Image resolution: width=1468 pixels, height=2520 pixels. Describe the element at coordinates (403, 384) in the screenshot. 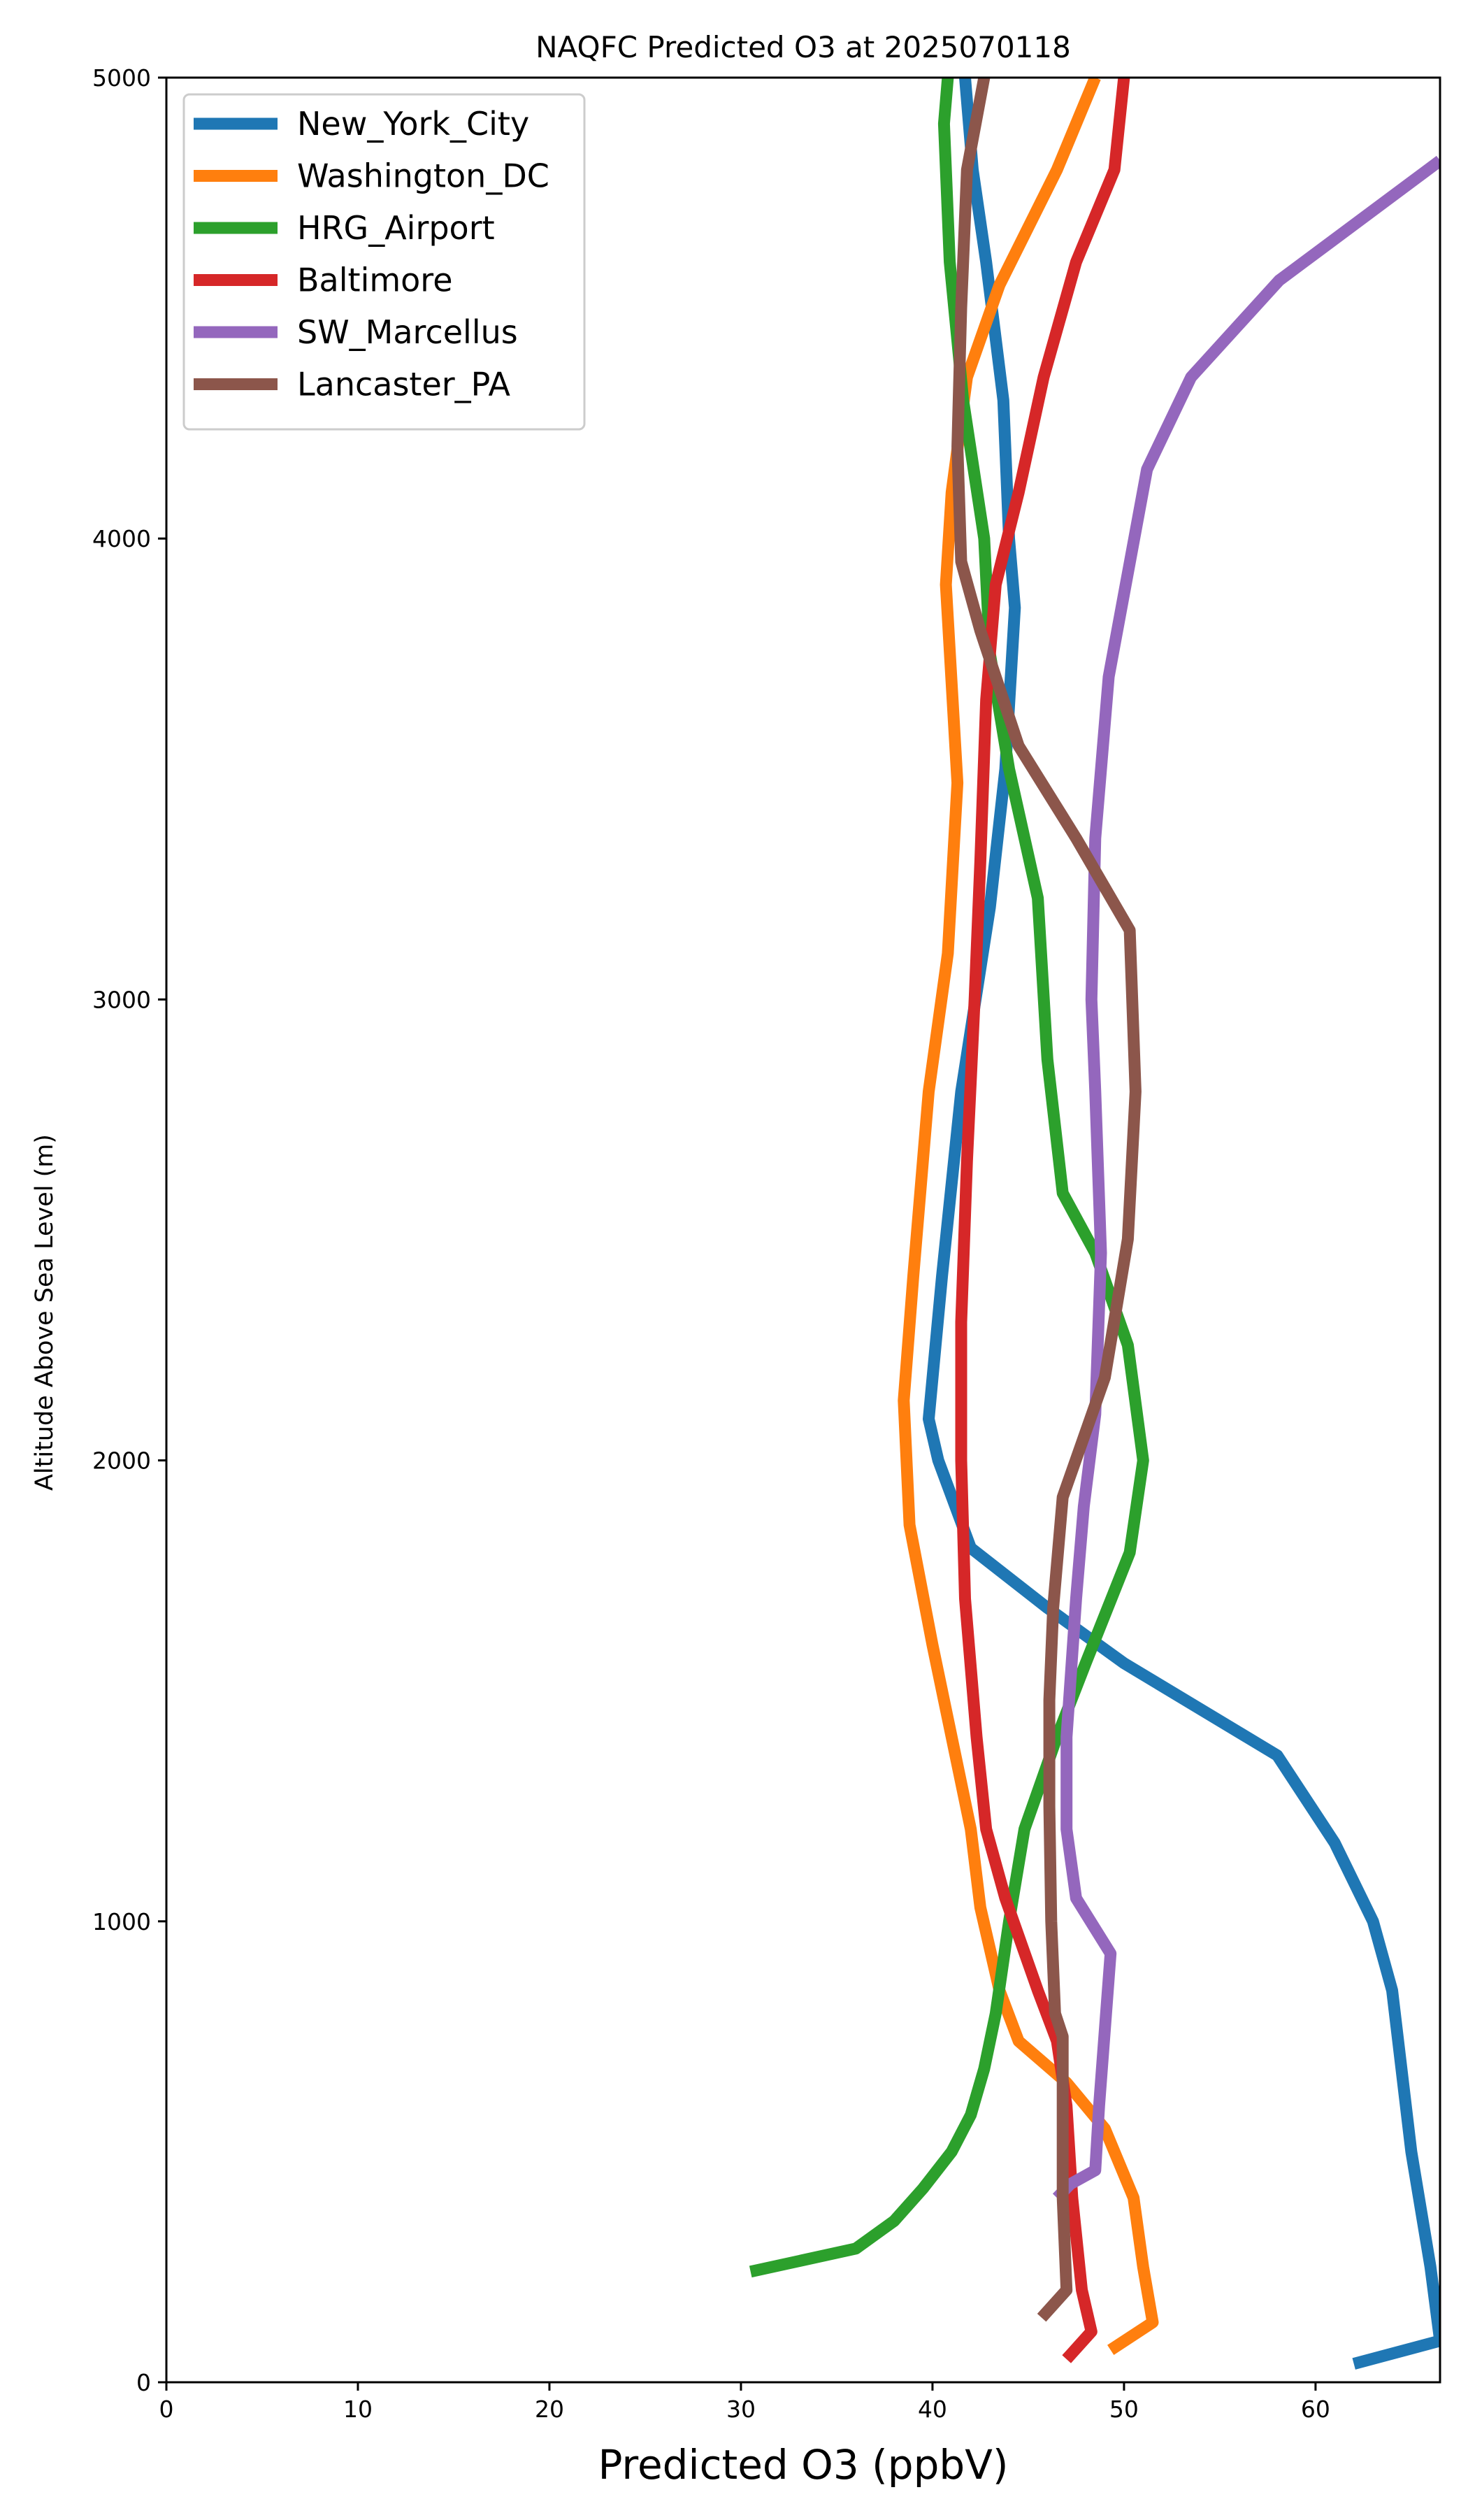

I see `legend-label: Lancaster_PA` at that location.